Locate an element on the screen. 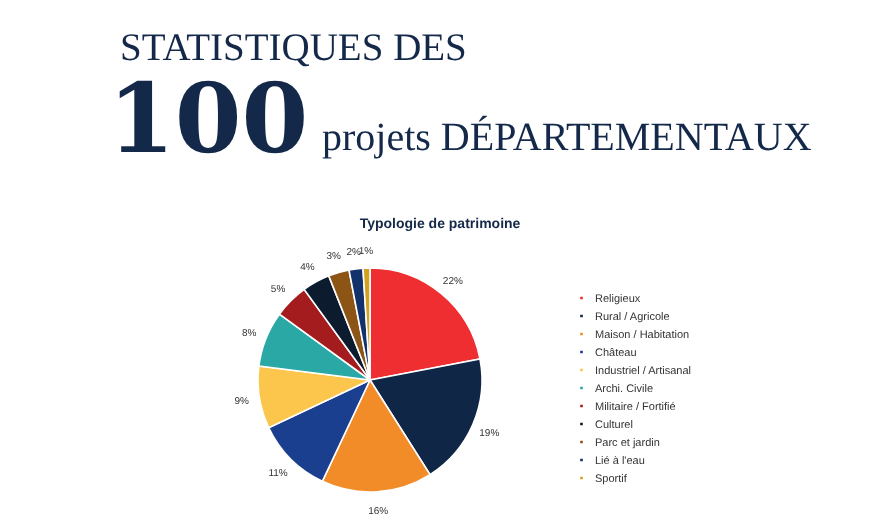 The image size is (880, 528). text: 100 is located at coordinates (208, 120).